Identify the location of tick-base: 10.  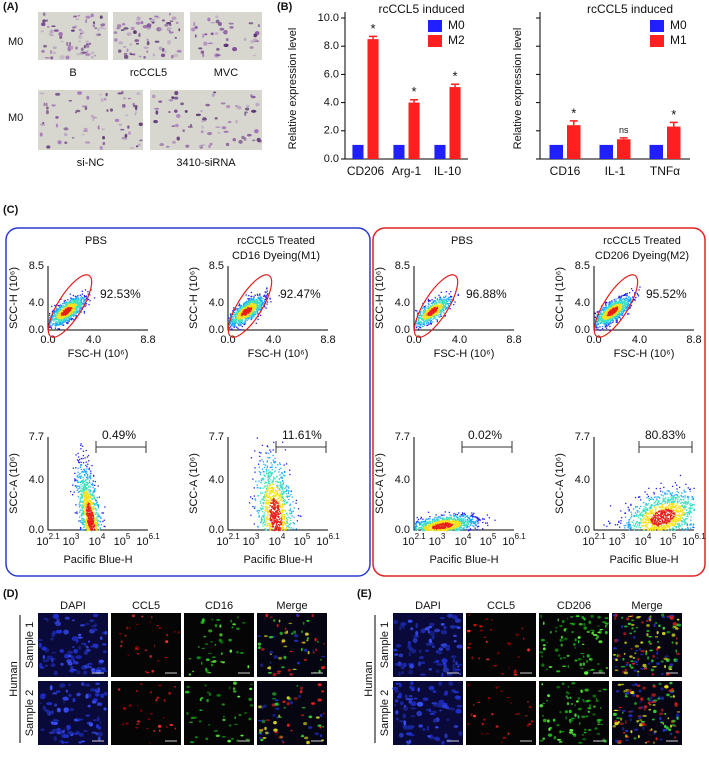
(69, 542).